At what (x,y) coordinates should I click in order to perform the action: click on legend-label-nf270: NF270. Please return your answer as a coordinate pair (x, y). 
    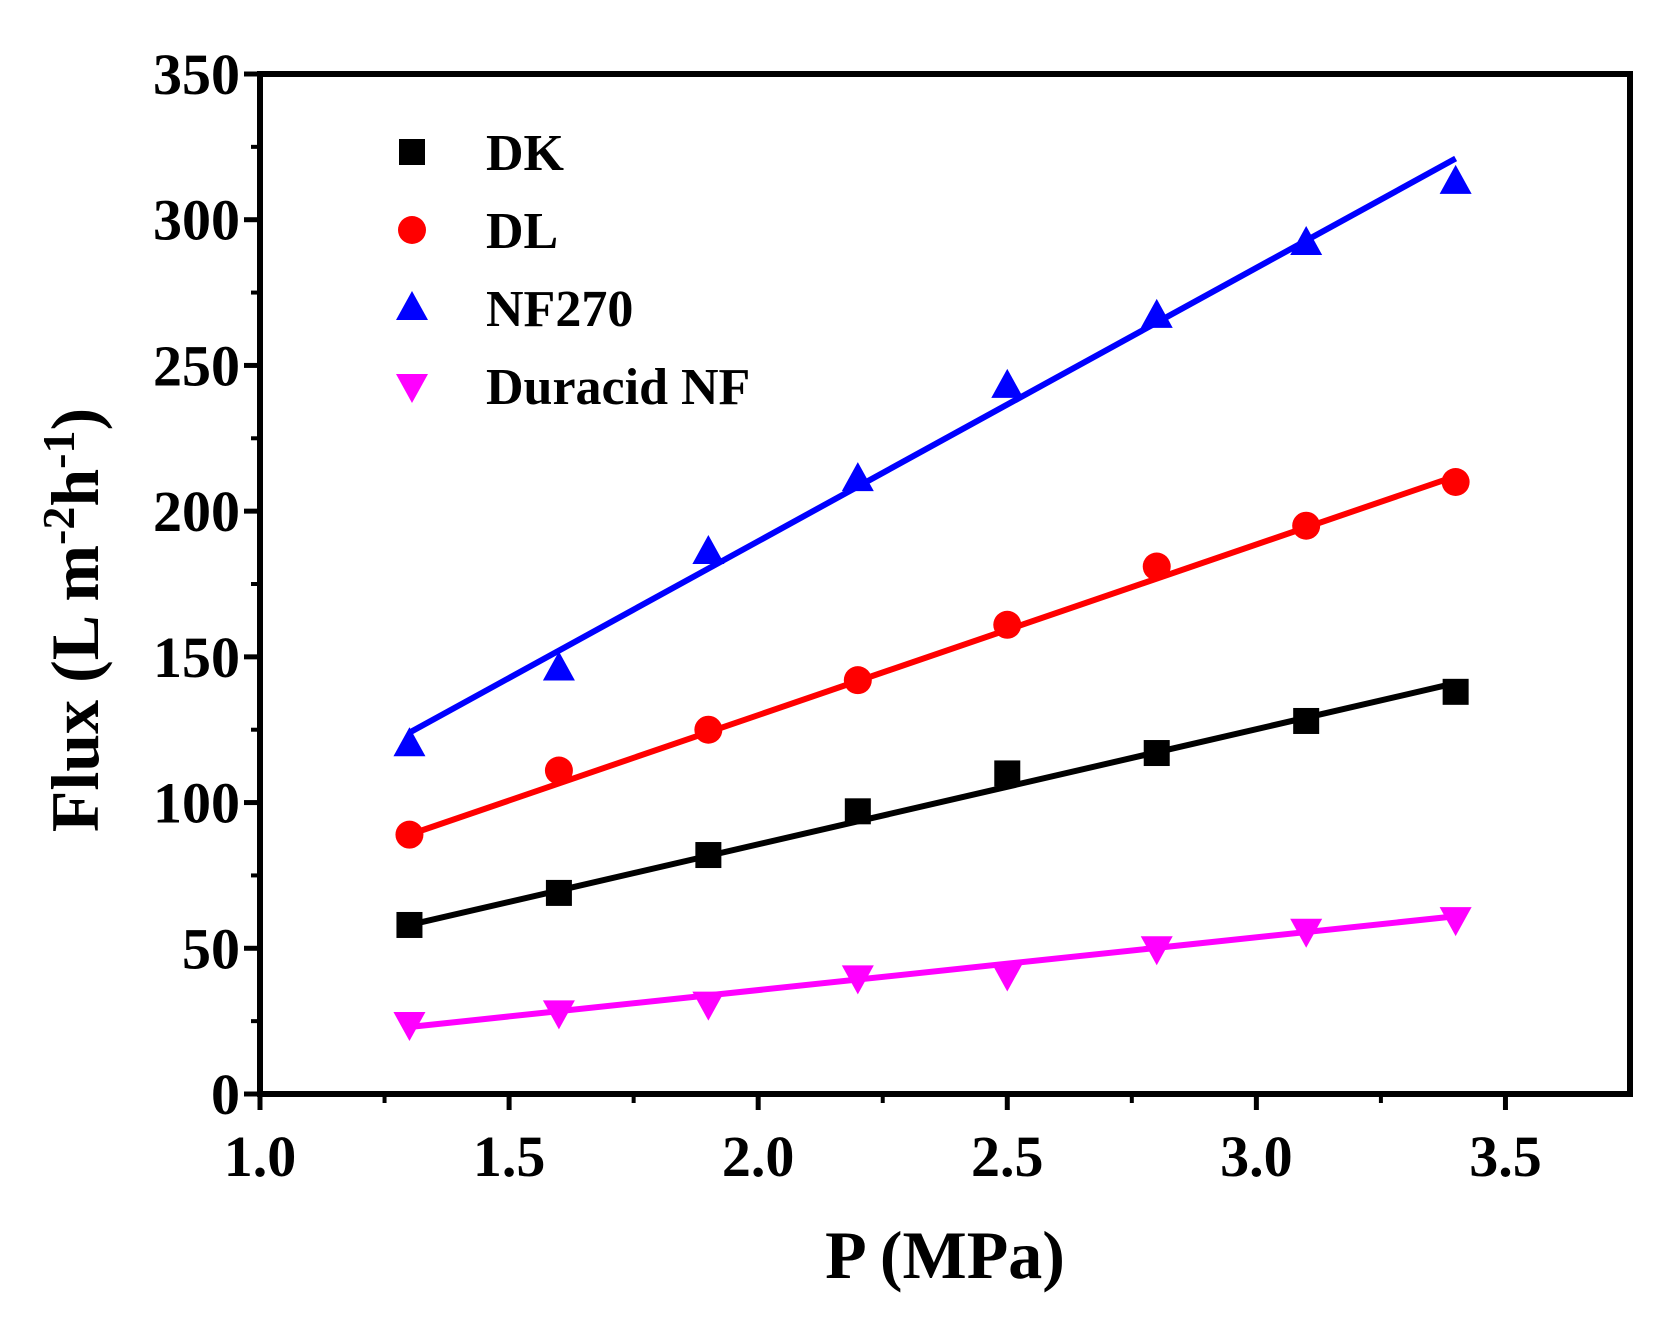
    Looking at the image, I should click on (559, 309).